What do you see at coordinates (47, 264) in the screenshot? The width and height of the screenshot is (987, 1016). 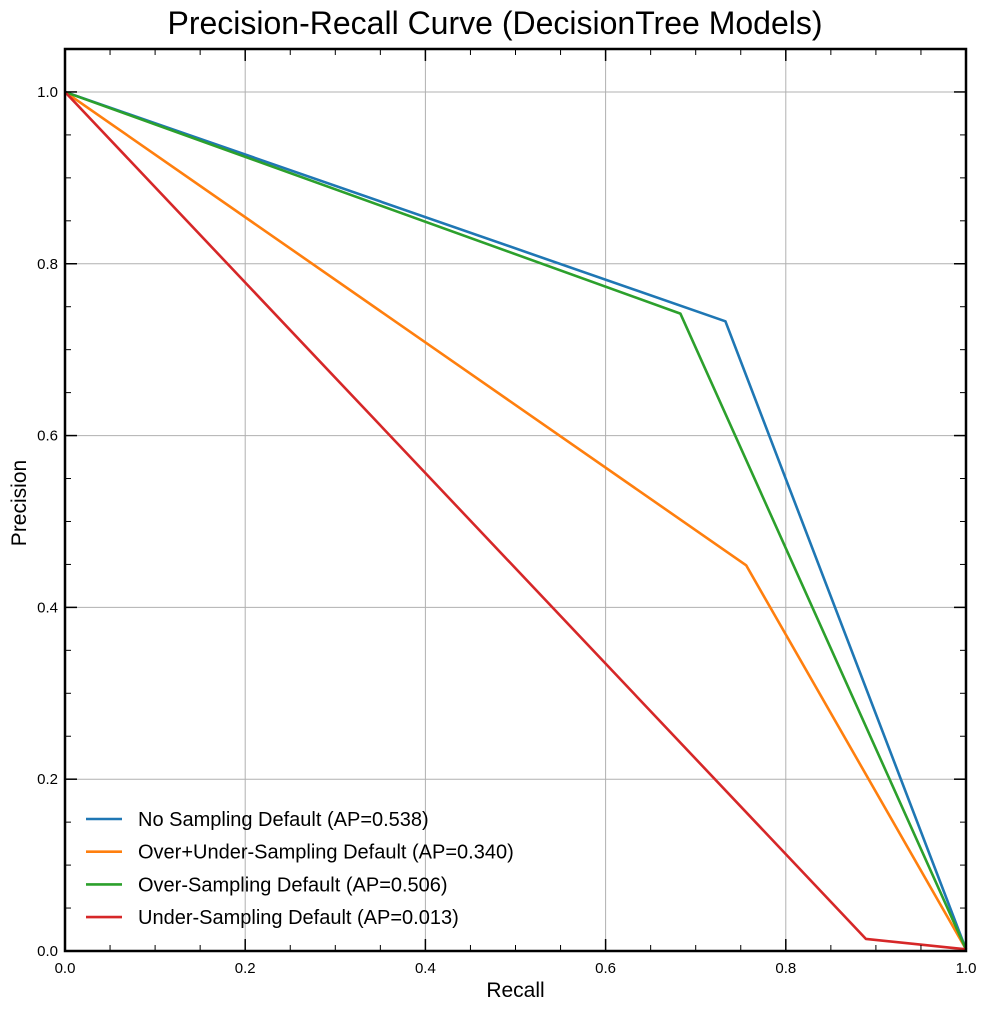 I see `y-tick-label: 0.8` at bounding box center [47, 264].